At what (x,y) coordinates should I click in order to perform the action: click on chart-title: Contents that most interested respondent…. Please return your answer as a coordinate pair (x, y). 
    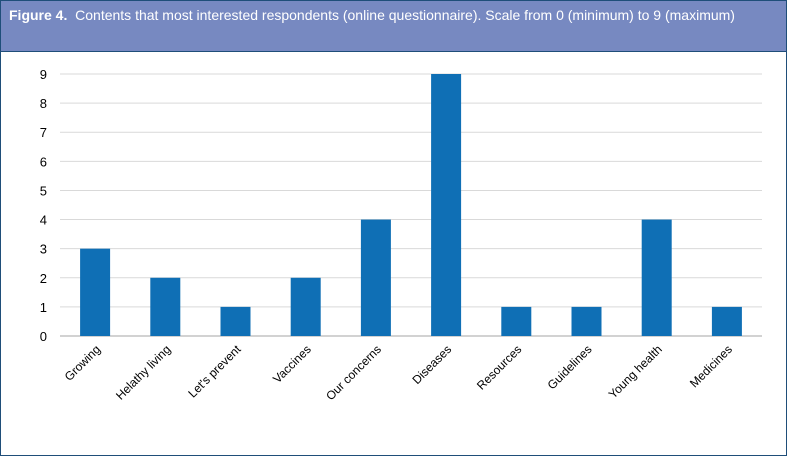
    Looking at the image, I should click on (405, 15).